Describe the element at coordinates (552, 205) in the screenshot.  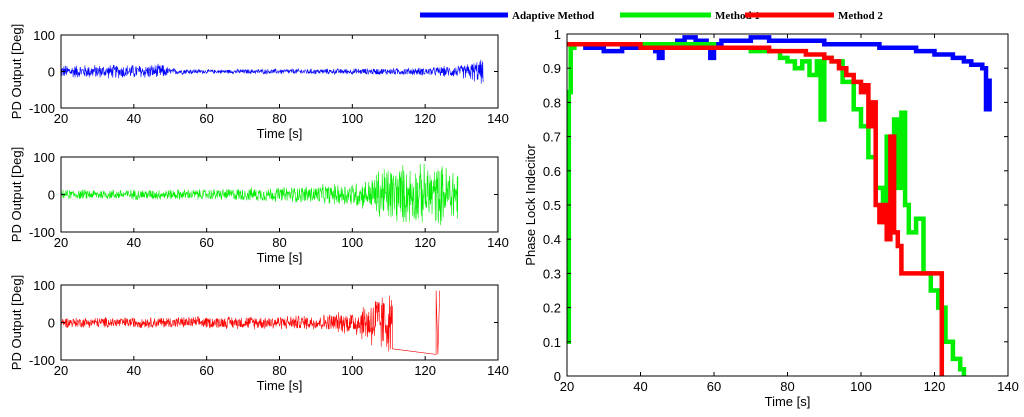
I see `y-tick-label: 0.5` at that location.